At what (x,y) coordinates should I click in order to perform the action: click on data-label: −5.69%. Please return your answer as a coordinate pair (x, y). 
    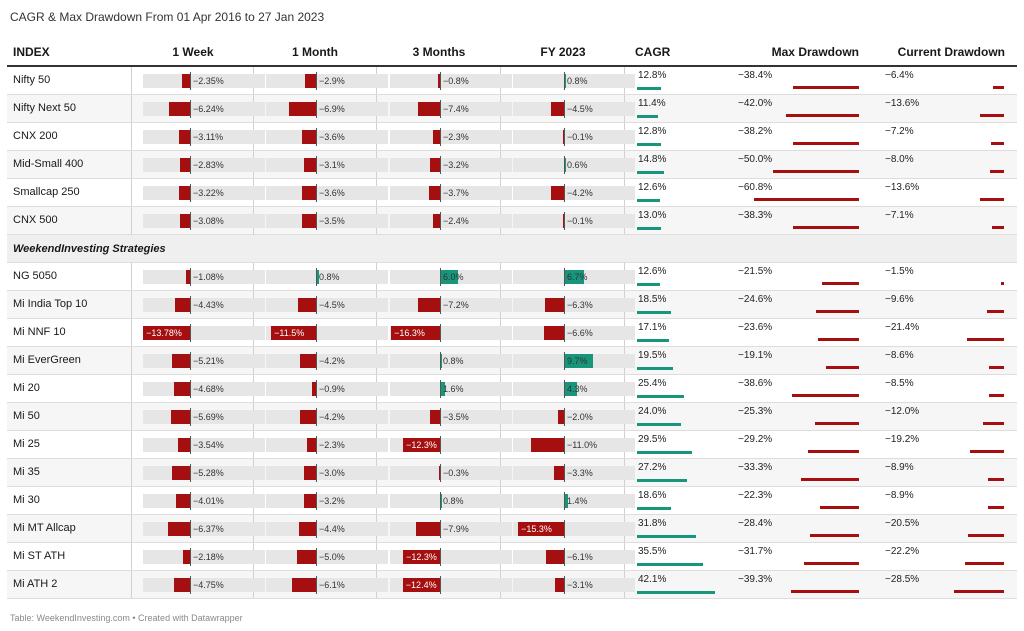
    Looking at the image, I should click on (208, 417).